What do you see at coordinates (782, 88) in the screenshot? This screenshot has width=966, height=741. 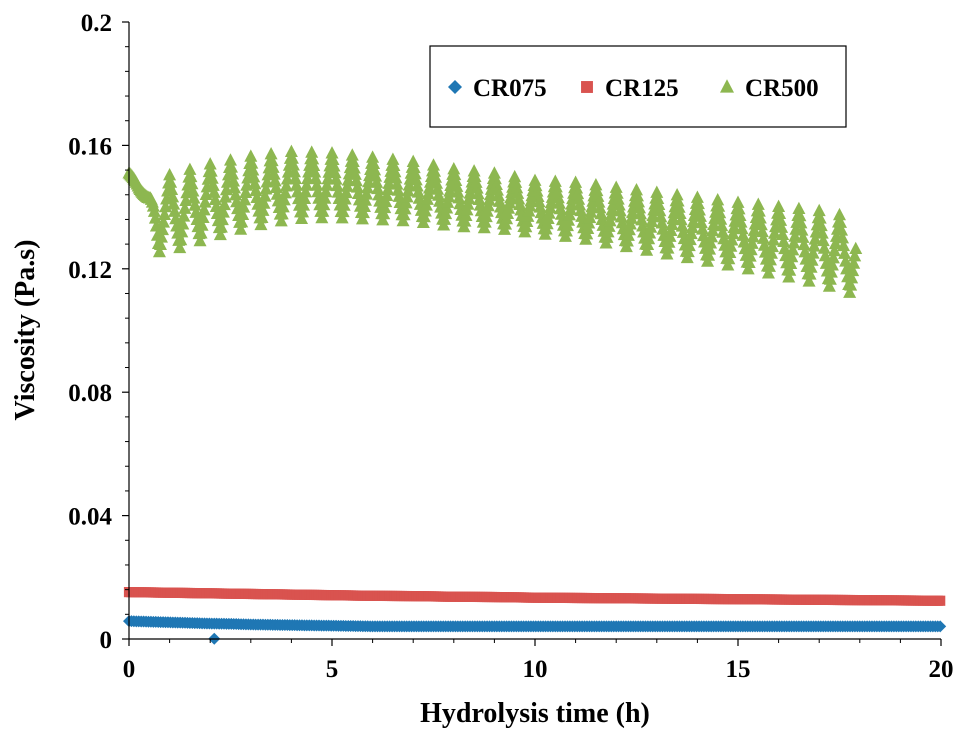 I see `legend-cr500-label: CR500` at bounding box center [782, 88].